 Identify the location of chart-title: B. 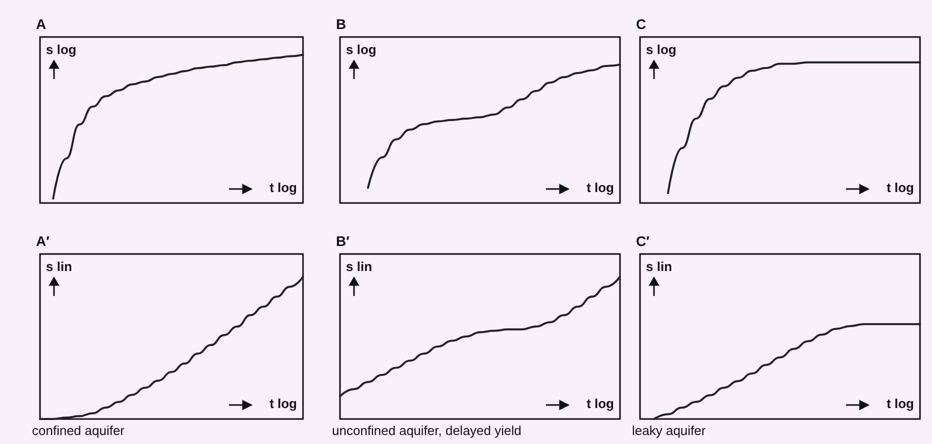
(341, 24).